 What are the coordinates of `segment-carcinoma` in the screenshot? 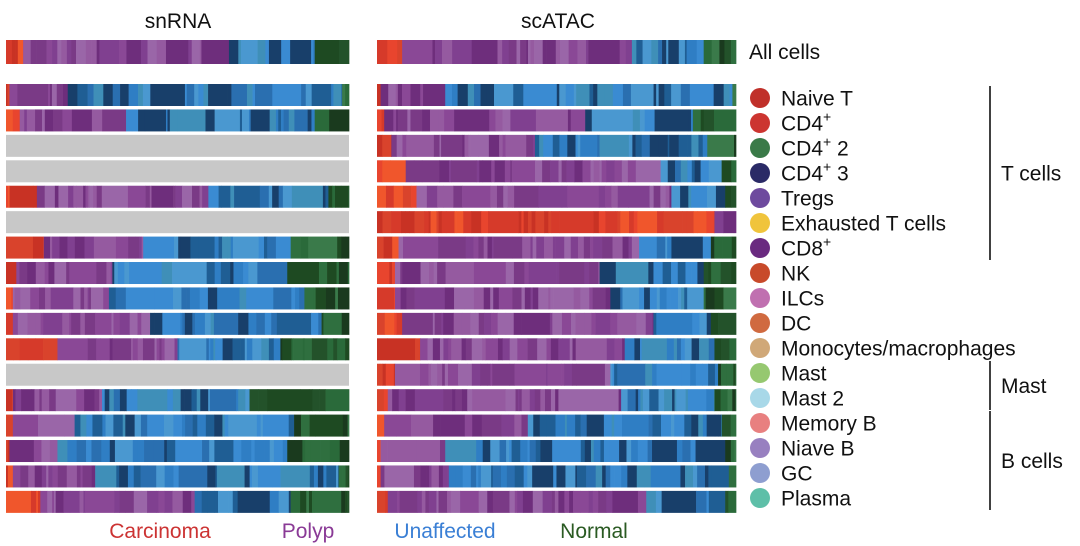 It's located at (388, 247).